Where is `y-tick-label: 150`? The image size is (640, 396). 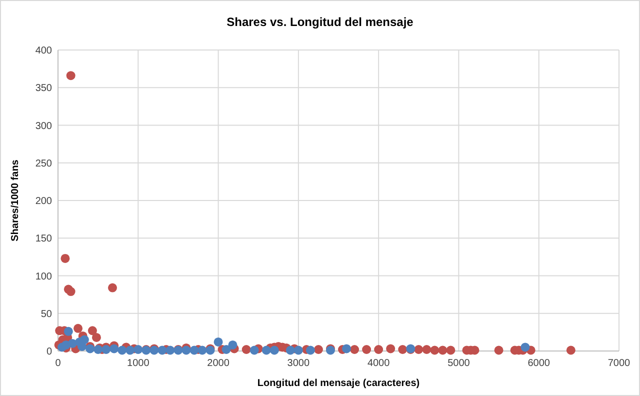 y-tick-label: 150 is located at coordinates (43, 239).